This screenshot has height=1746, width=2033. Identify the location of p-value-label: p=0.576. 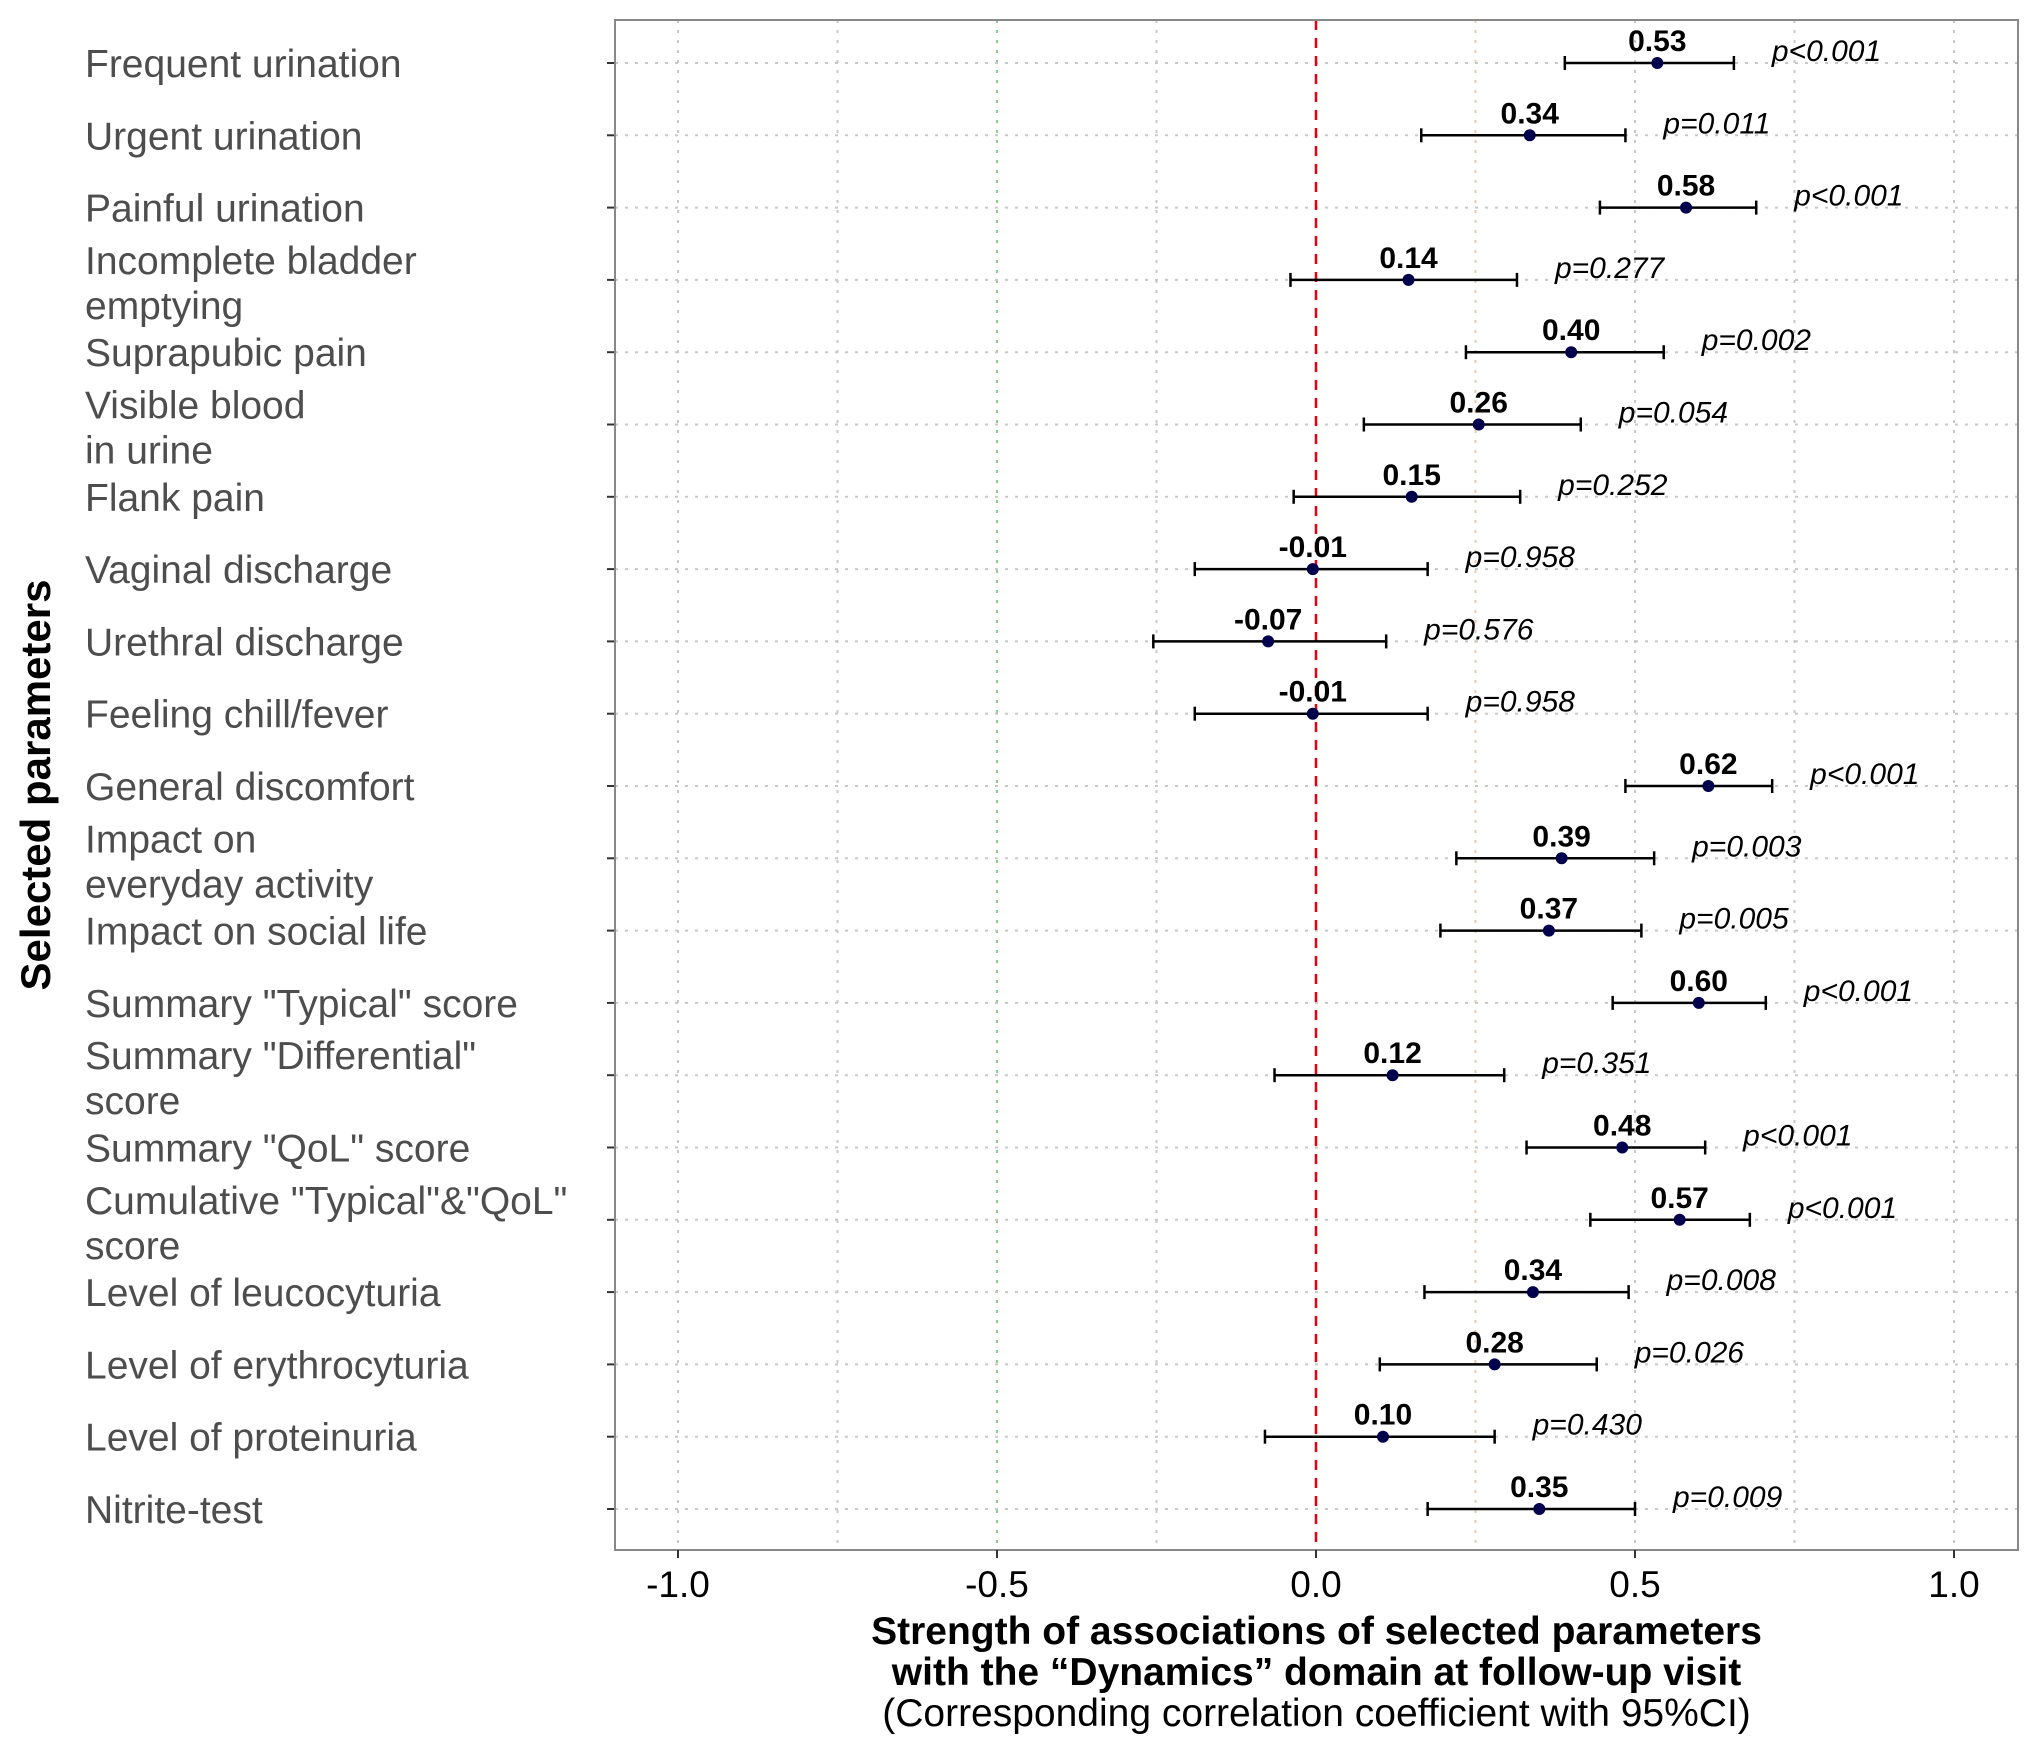
(1478, 629).